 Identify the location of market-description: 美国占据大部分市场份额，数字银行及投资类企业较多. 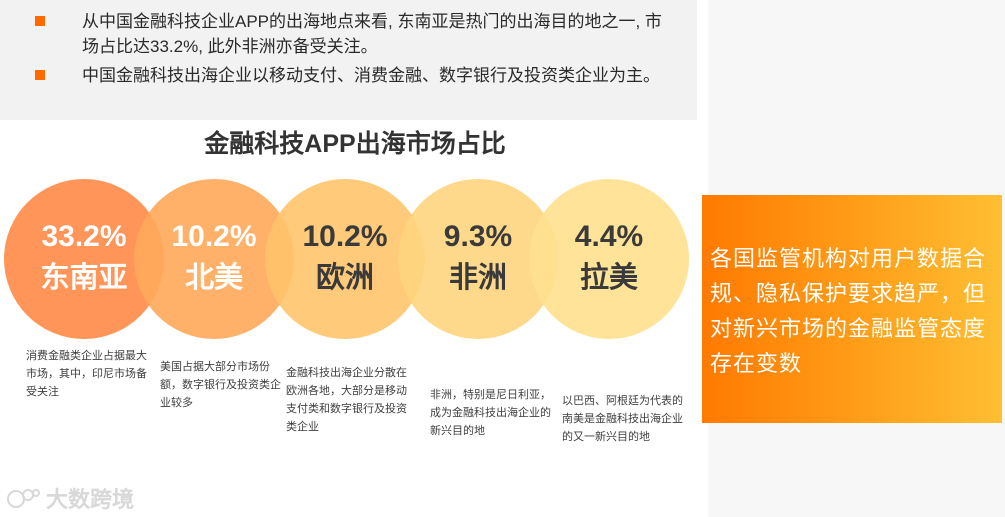
(220, 385).